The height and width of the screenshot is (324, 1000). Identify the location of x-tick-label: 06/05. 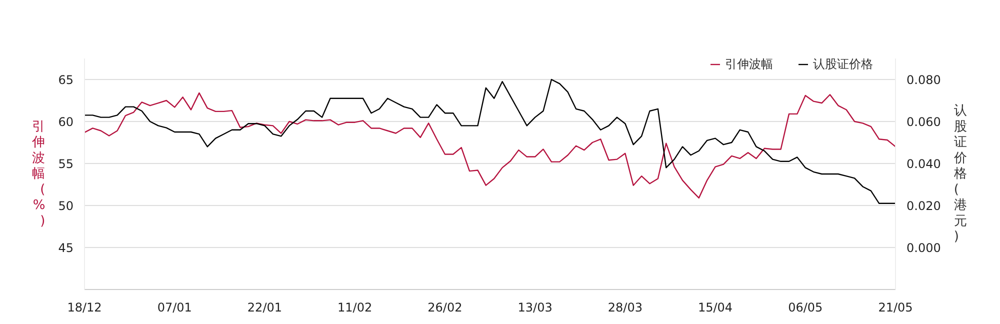
(805, 307).